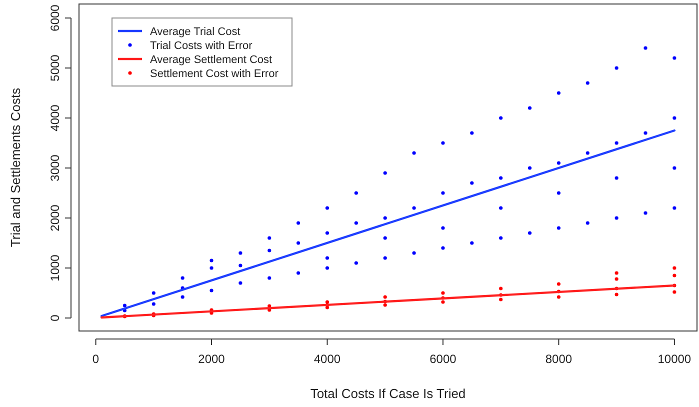 The width and height of the screenshot is (699, 407). I want to click on legend-label: Settlement Cost with Error, so click(214, 74).